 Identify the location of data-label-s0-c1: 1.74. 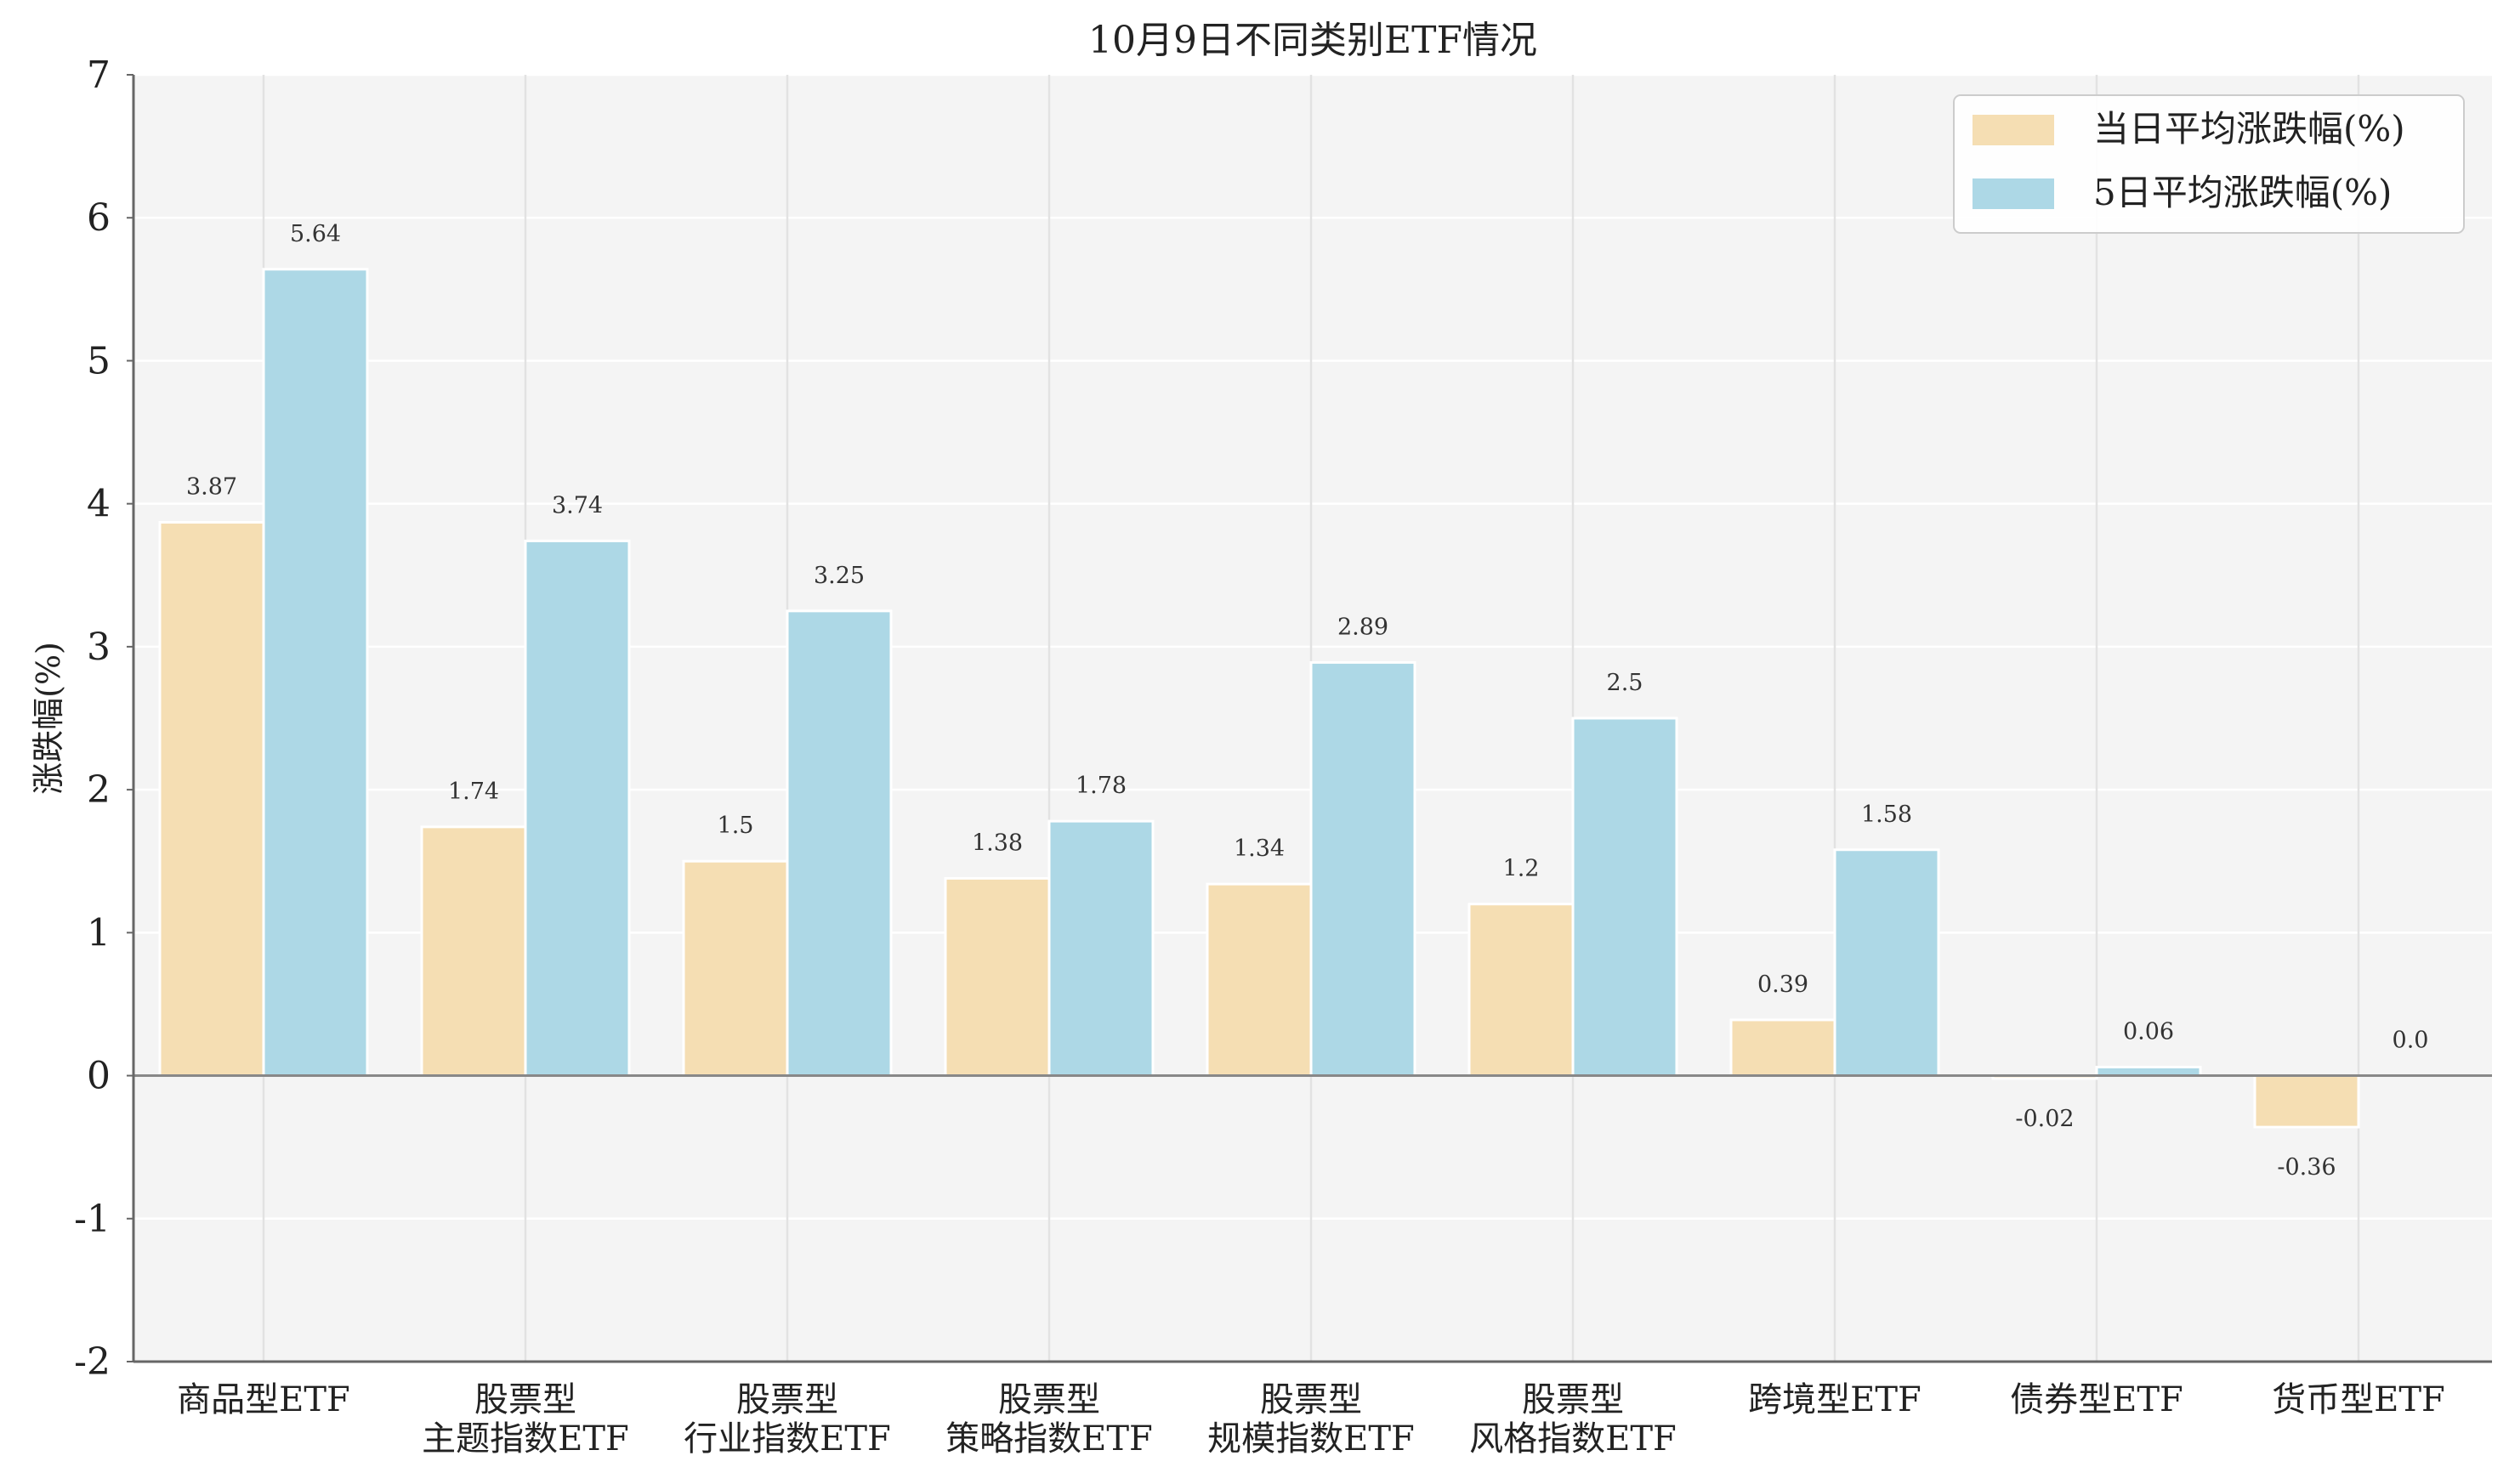
(473, 792).